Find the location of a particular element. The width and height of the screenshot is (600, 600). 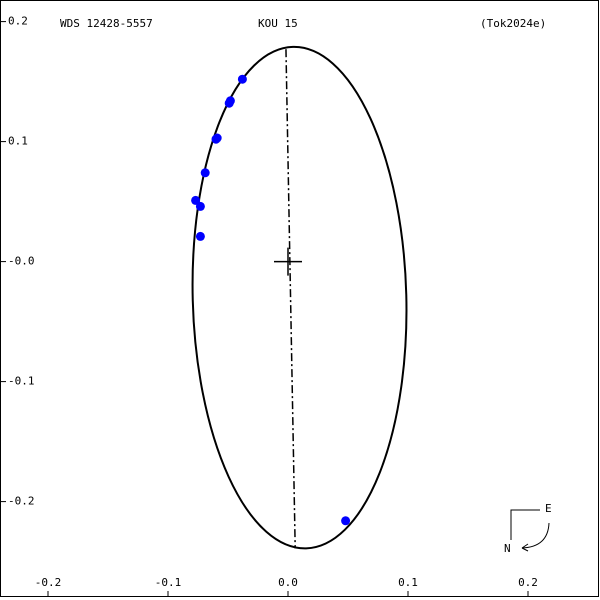

chart-title: WDS 12428-5557 is located at coordinates (106, 23).